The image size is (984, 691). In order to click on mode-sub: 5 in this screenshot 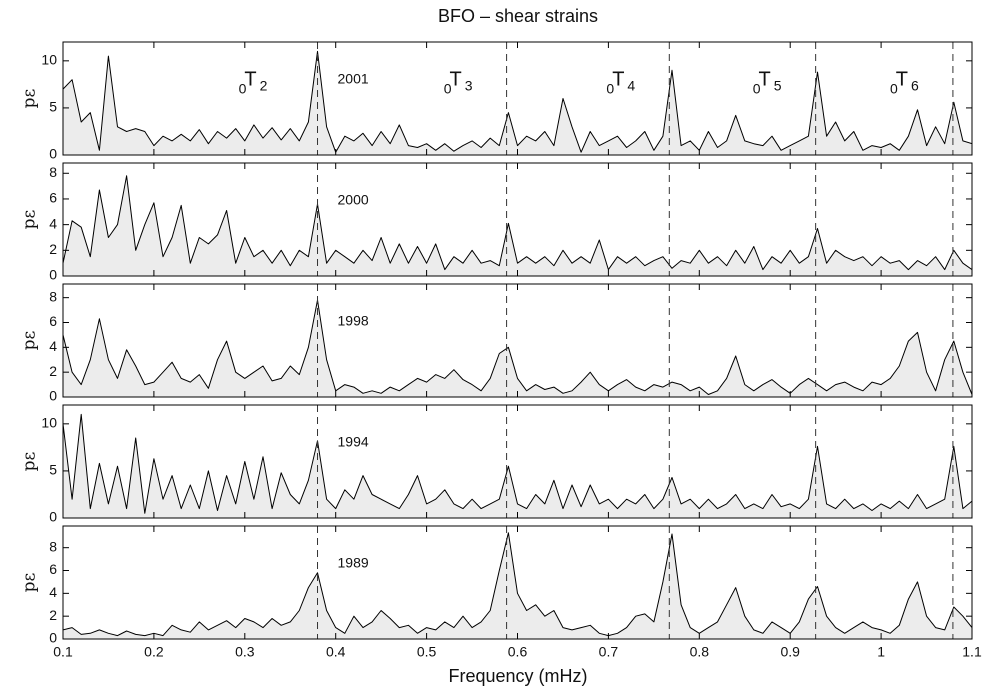, I will do `click(778, 86)`.